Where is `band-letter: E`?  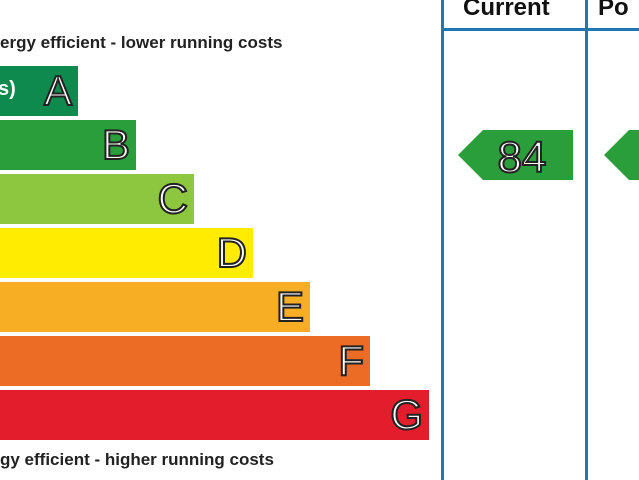 band-letter: E is located at coordinates (290, 307).